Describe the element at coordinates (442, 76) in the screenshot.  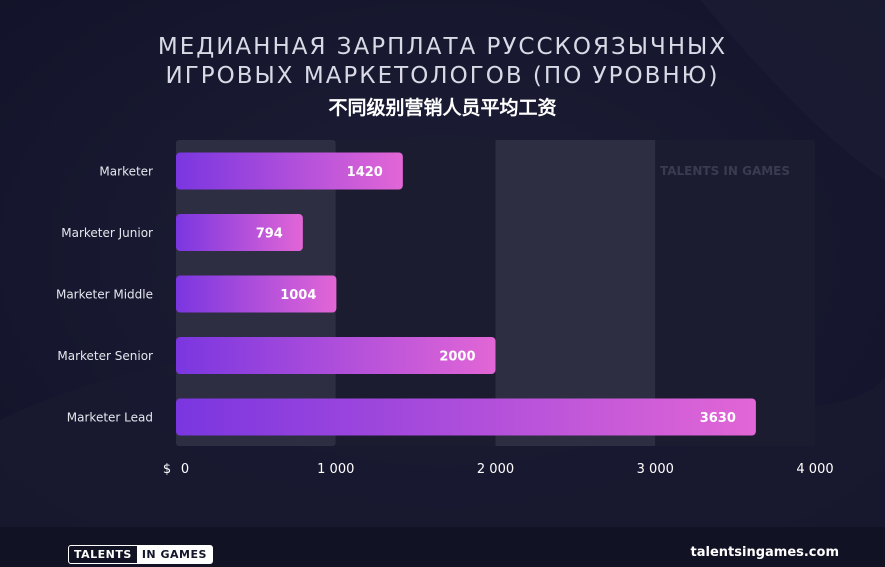
I see `chart-title-line-2: ИГРОВЫХ МАРКЕТОЛОГОВ (ПО УРОВНЮ)` at that location.